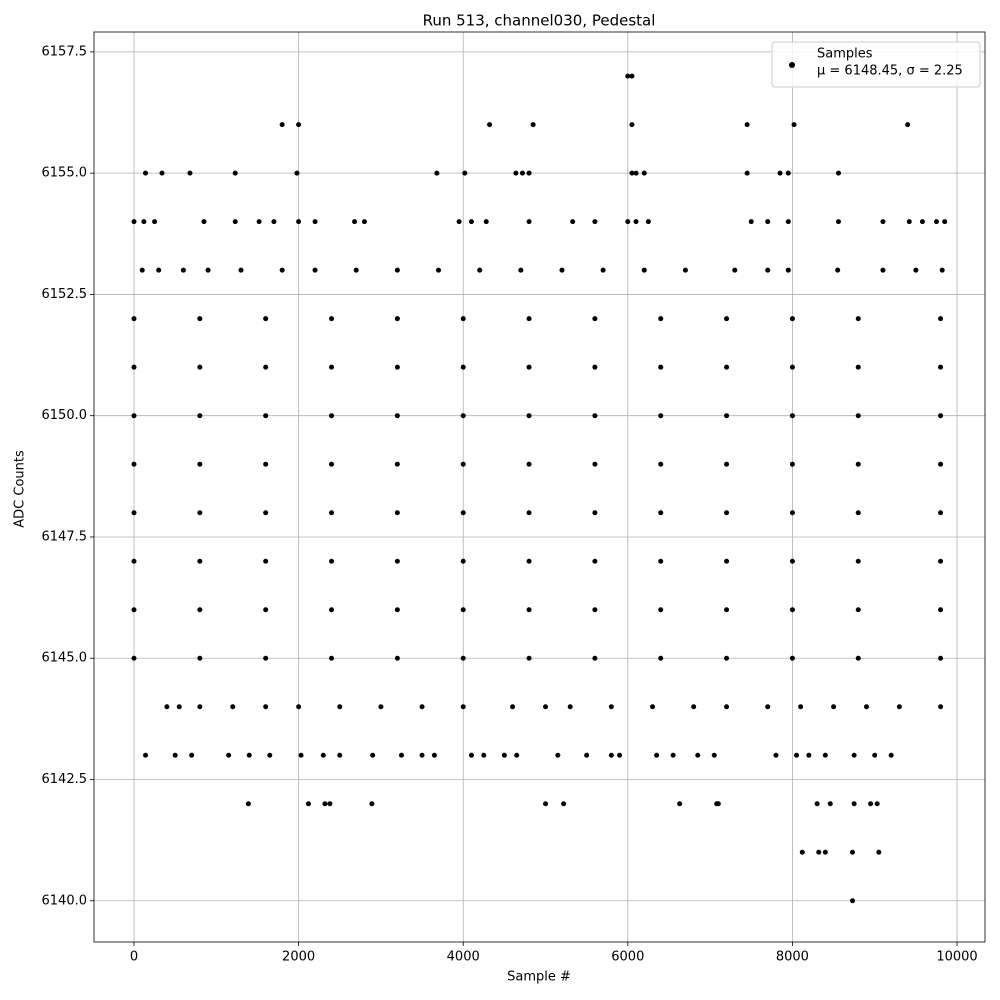 This screenshot has height=1000, width=1000. Describe the element at coordinates (65, 536) in the screenshot. I see `y-tick-label: 6147.5` at that location.